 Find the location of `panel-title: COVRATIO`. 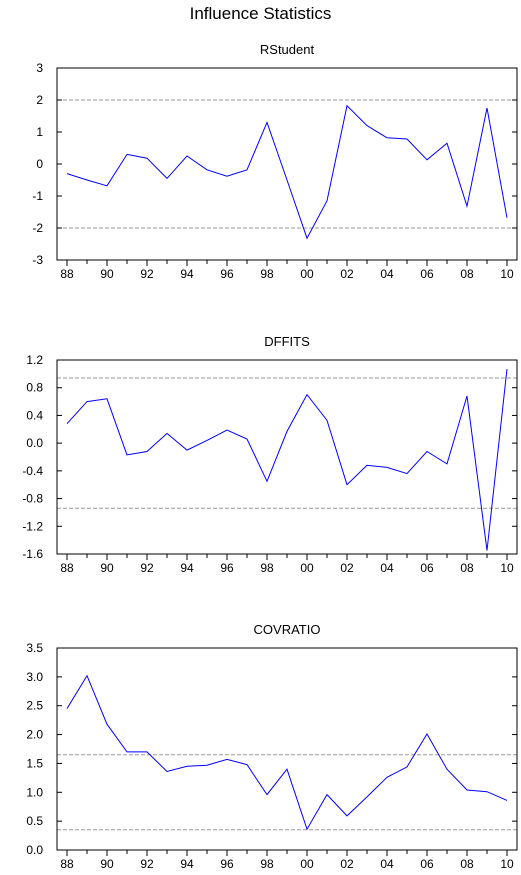

panel-title: COVRATIO is located at coordinates (287, 629).